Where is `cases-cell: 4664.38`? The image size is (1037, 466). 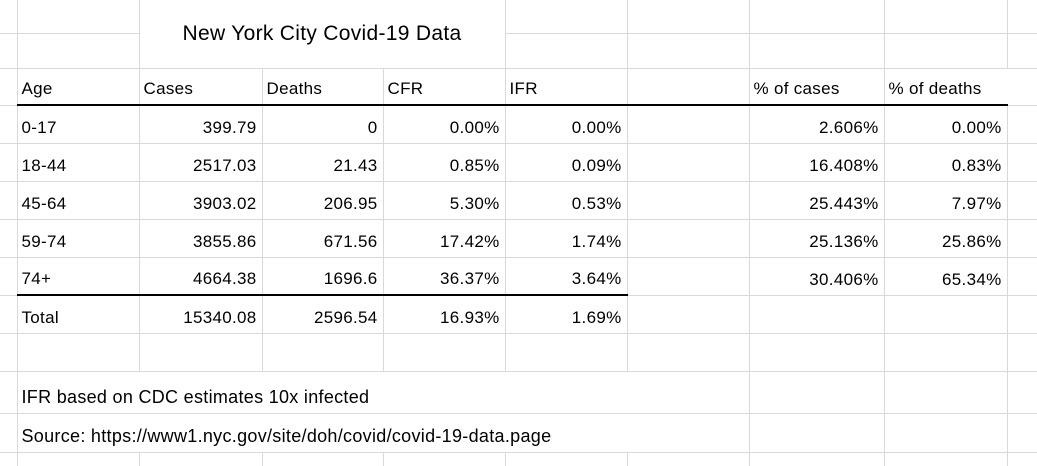 cases-cell: 4664.38 is located at coordinates (201, 276).